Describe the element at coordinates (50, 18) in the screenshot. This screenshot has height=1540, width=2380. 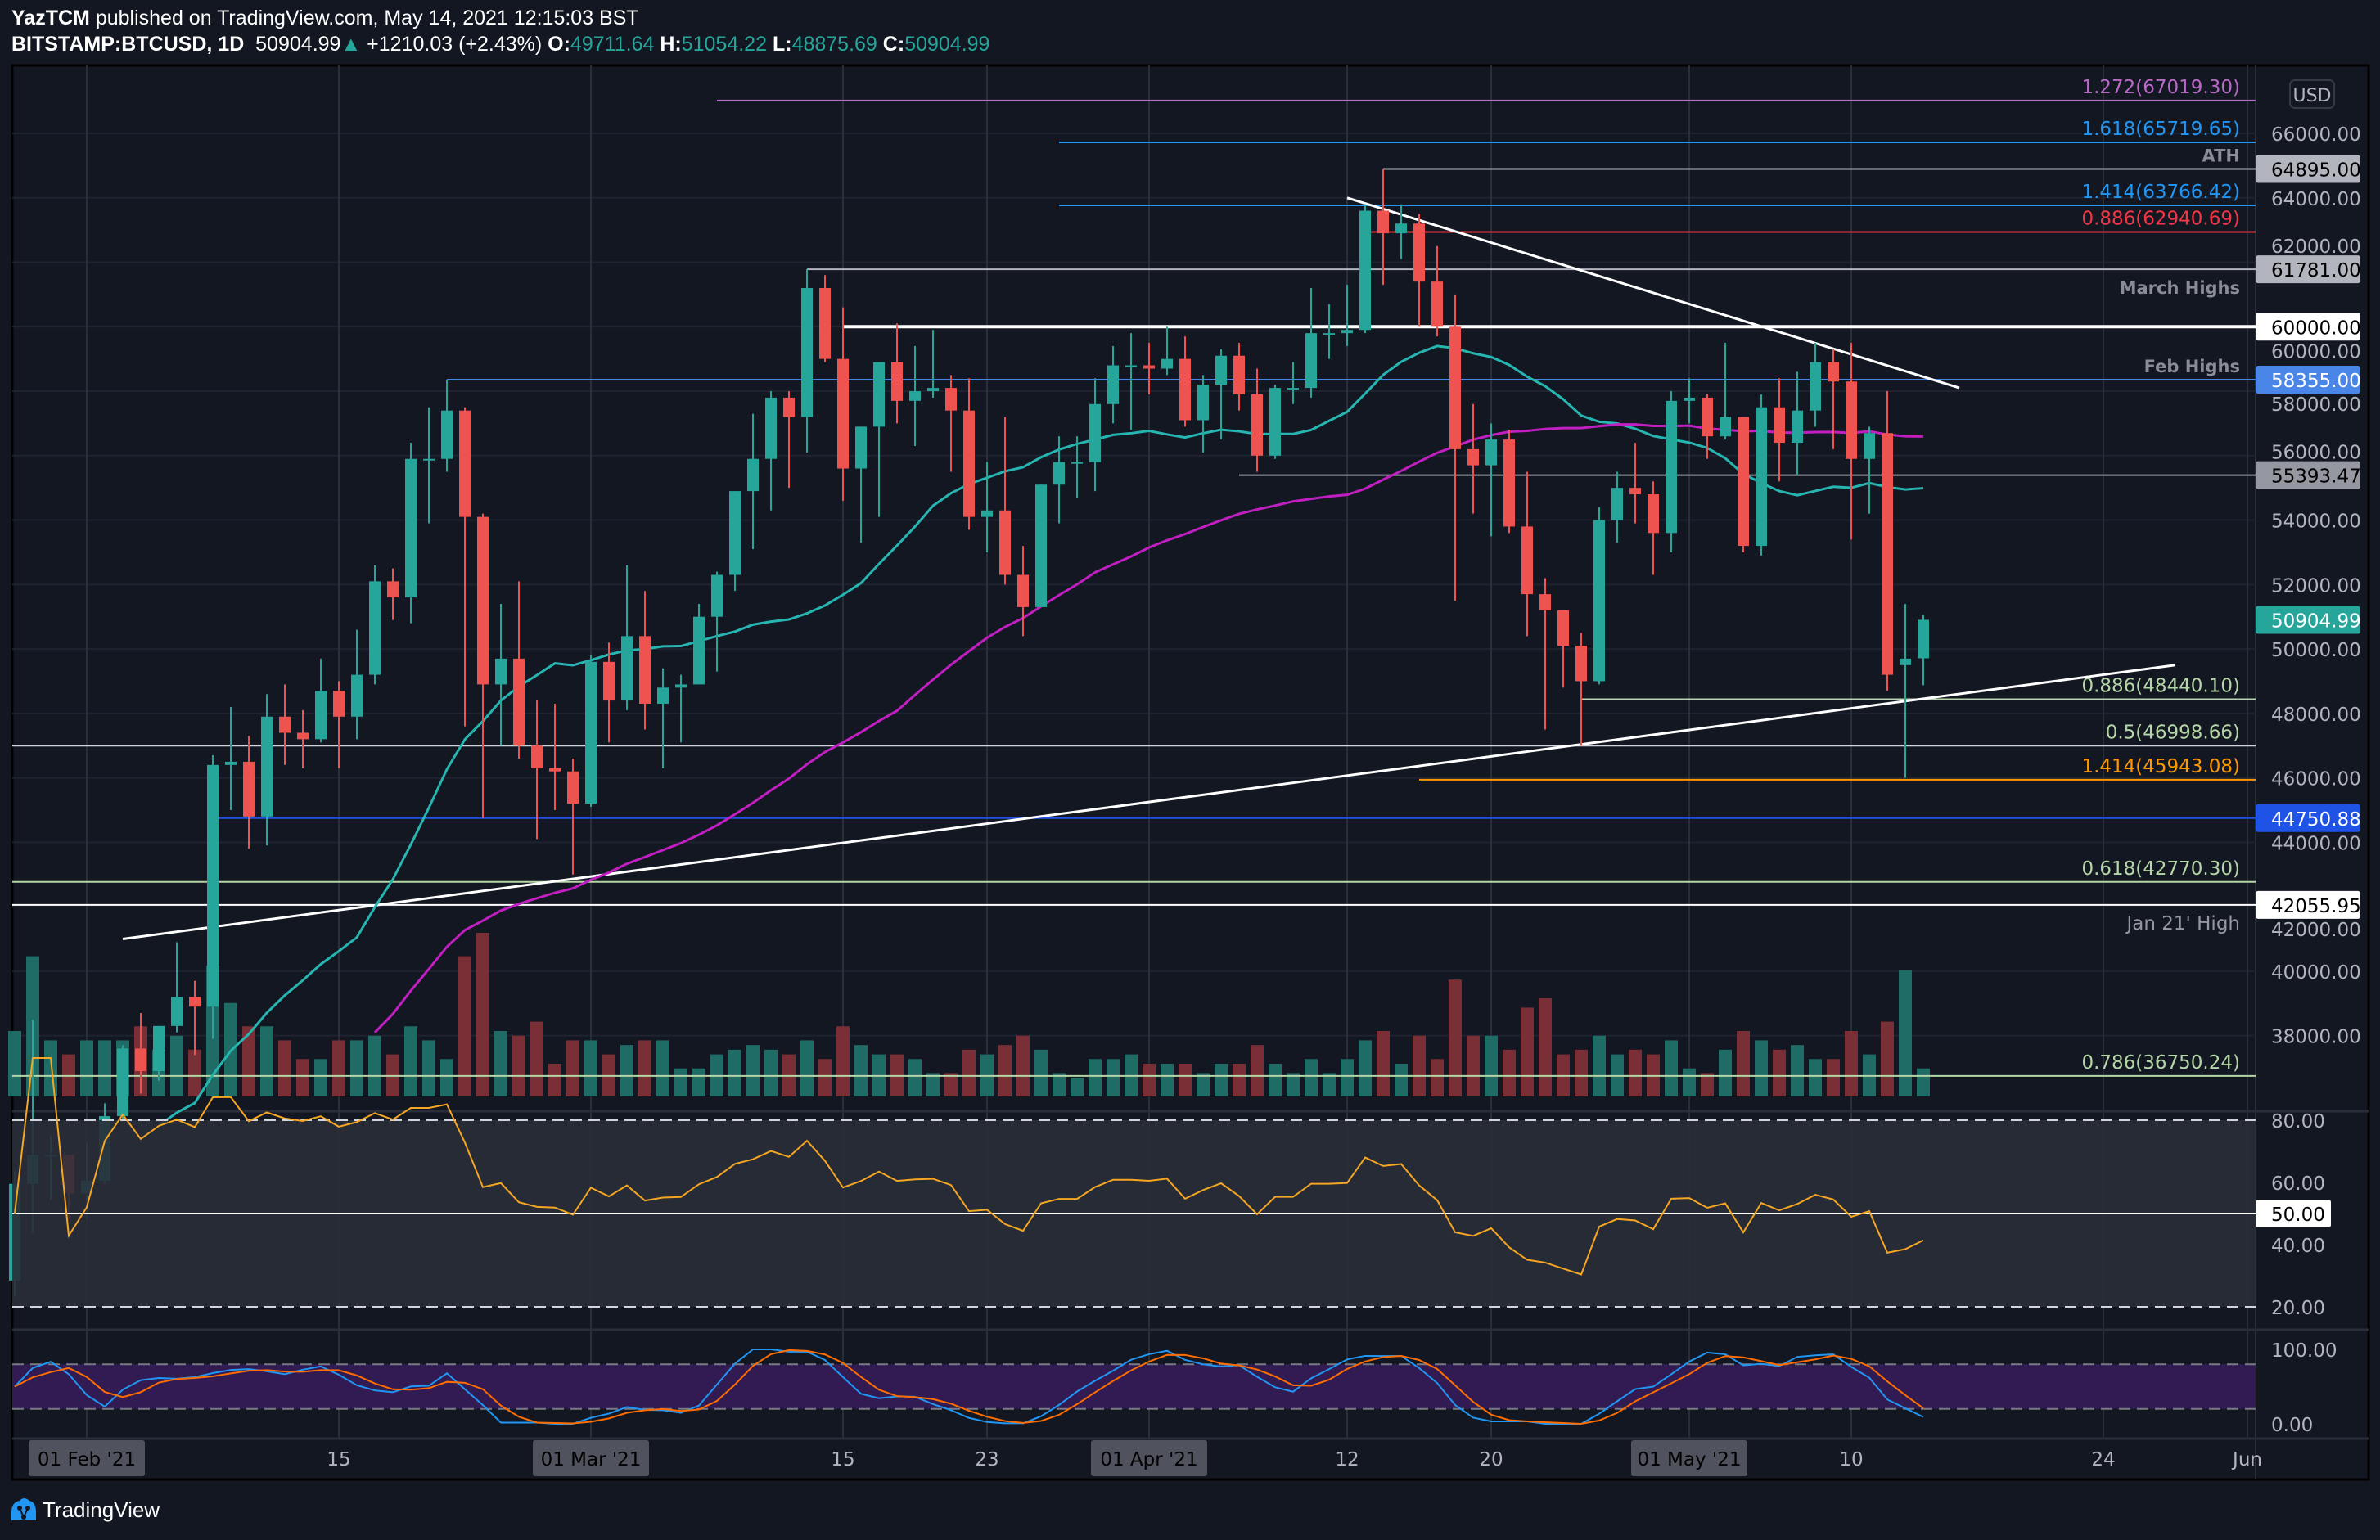
I see `author: YazTCM` at that location.